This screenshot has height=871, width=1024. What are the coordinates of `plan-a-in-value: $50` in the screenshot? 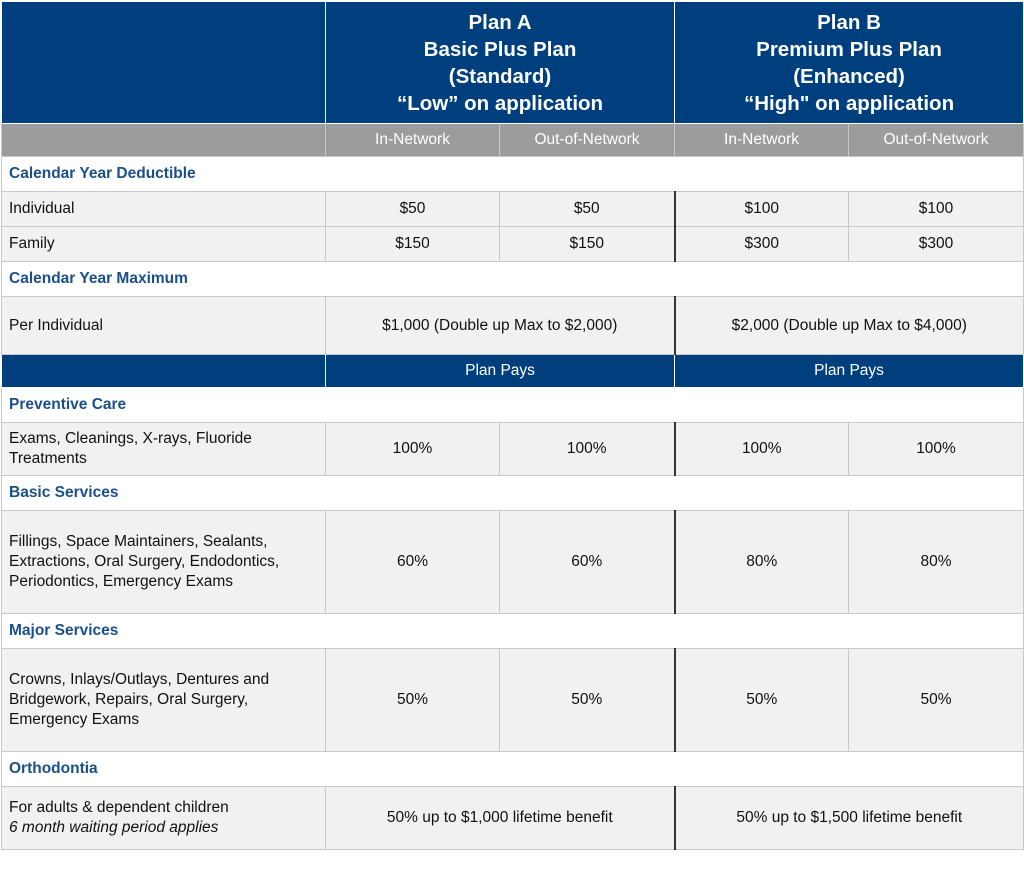 It's located at (412, 209).